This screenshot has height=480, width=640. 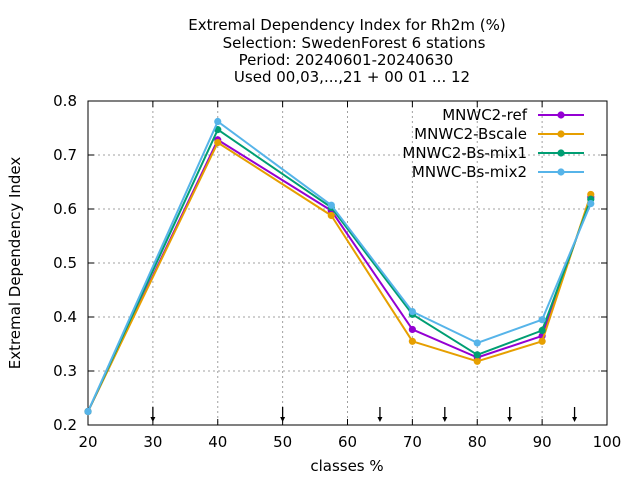 What do you see at coordinates (65, 317) in the screenshot?
I see `y-tick-label: 0.4` at bounding box center [65, 317].